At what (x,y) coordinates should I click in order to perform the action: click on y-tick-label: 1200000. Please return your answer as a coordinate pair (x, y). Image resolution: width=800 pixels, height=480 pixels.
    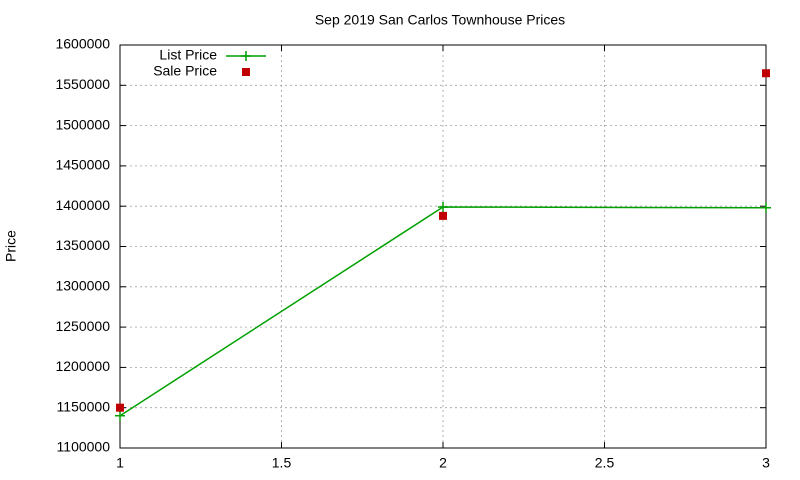
    Looking at the image, I should click on (82, 366).